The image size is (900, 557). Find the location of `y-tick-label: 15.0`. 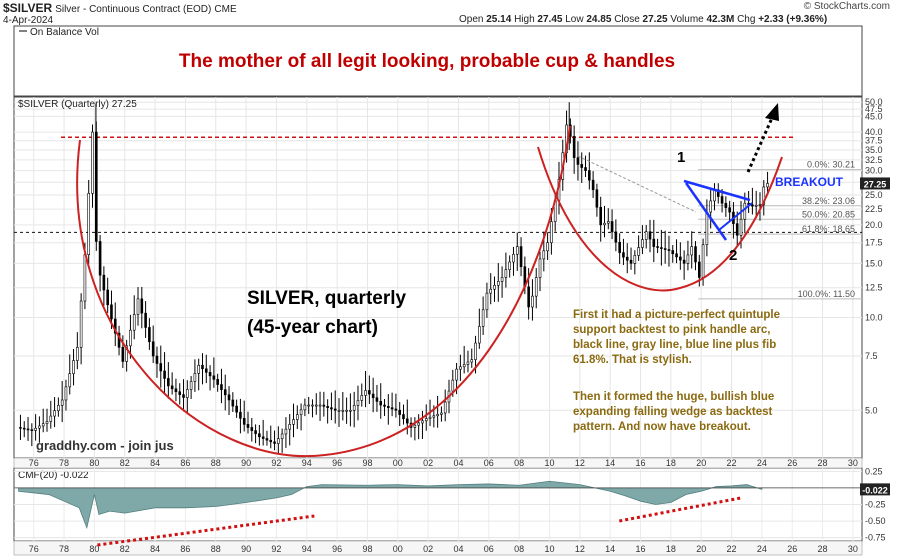

y-tick-label: 15.0 is located at coordinates (874, 263).